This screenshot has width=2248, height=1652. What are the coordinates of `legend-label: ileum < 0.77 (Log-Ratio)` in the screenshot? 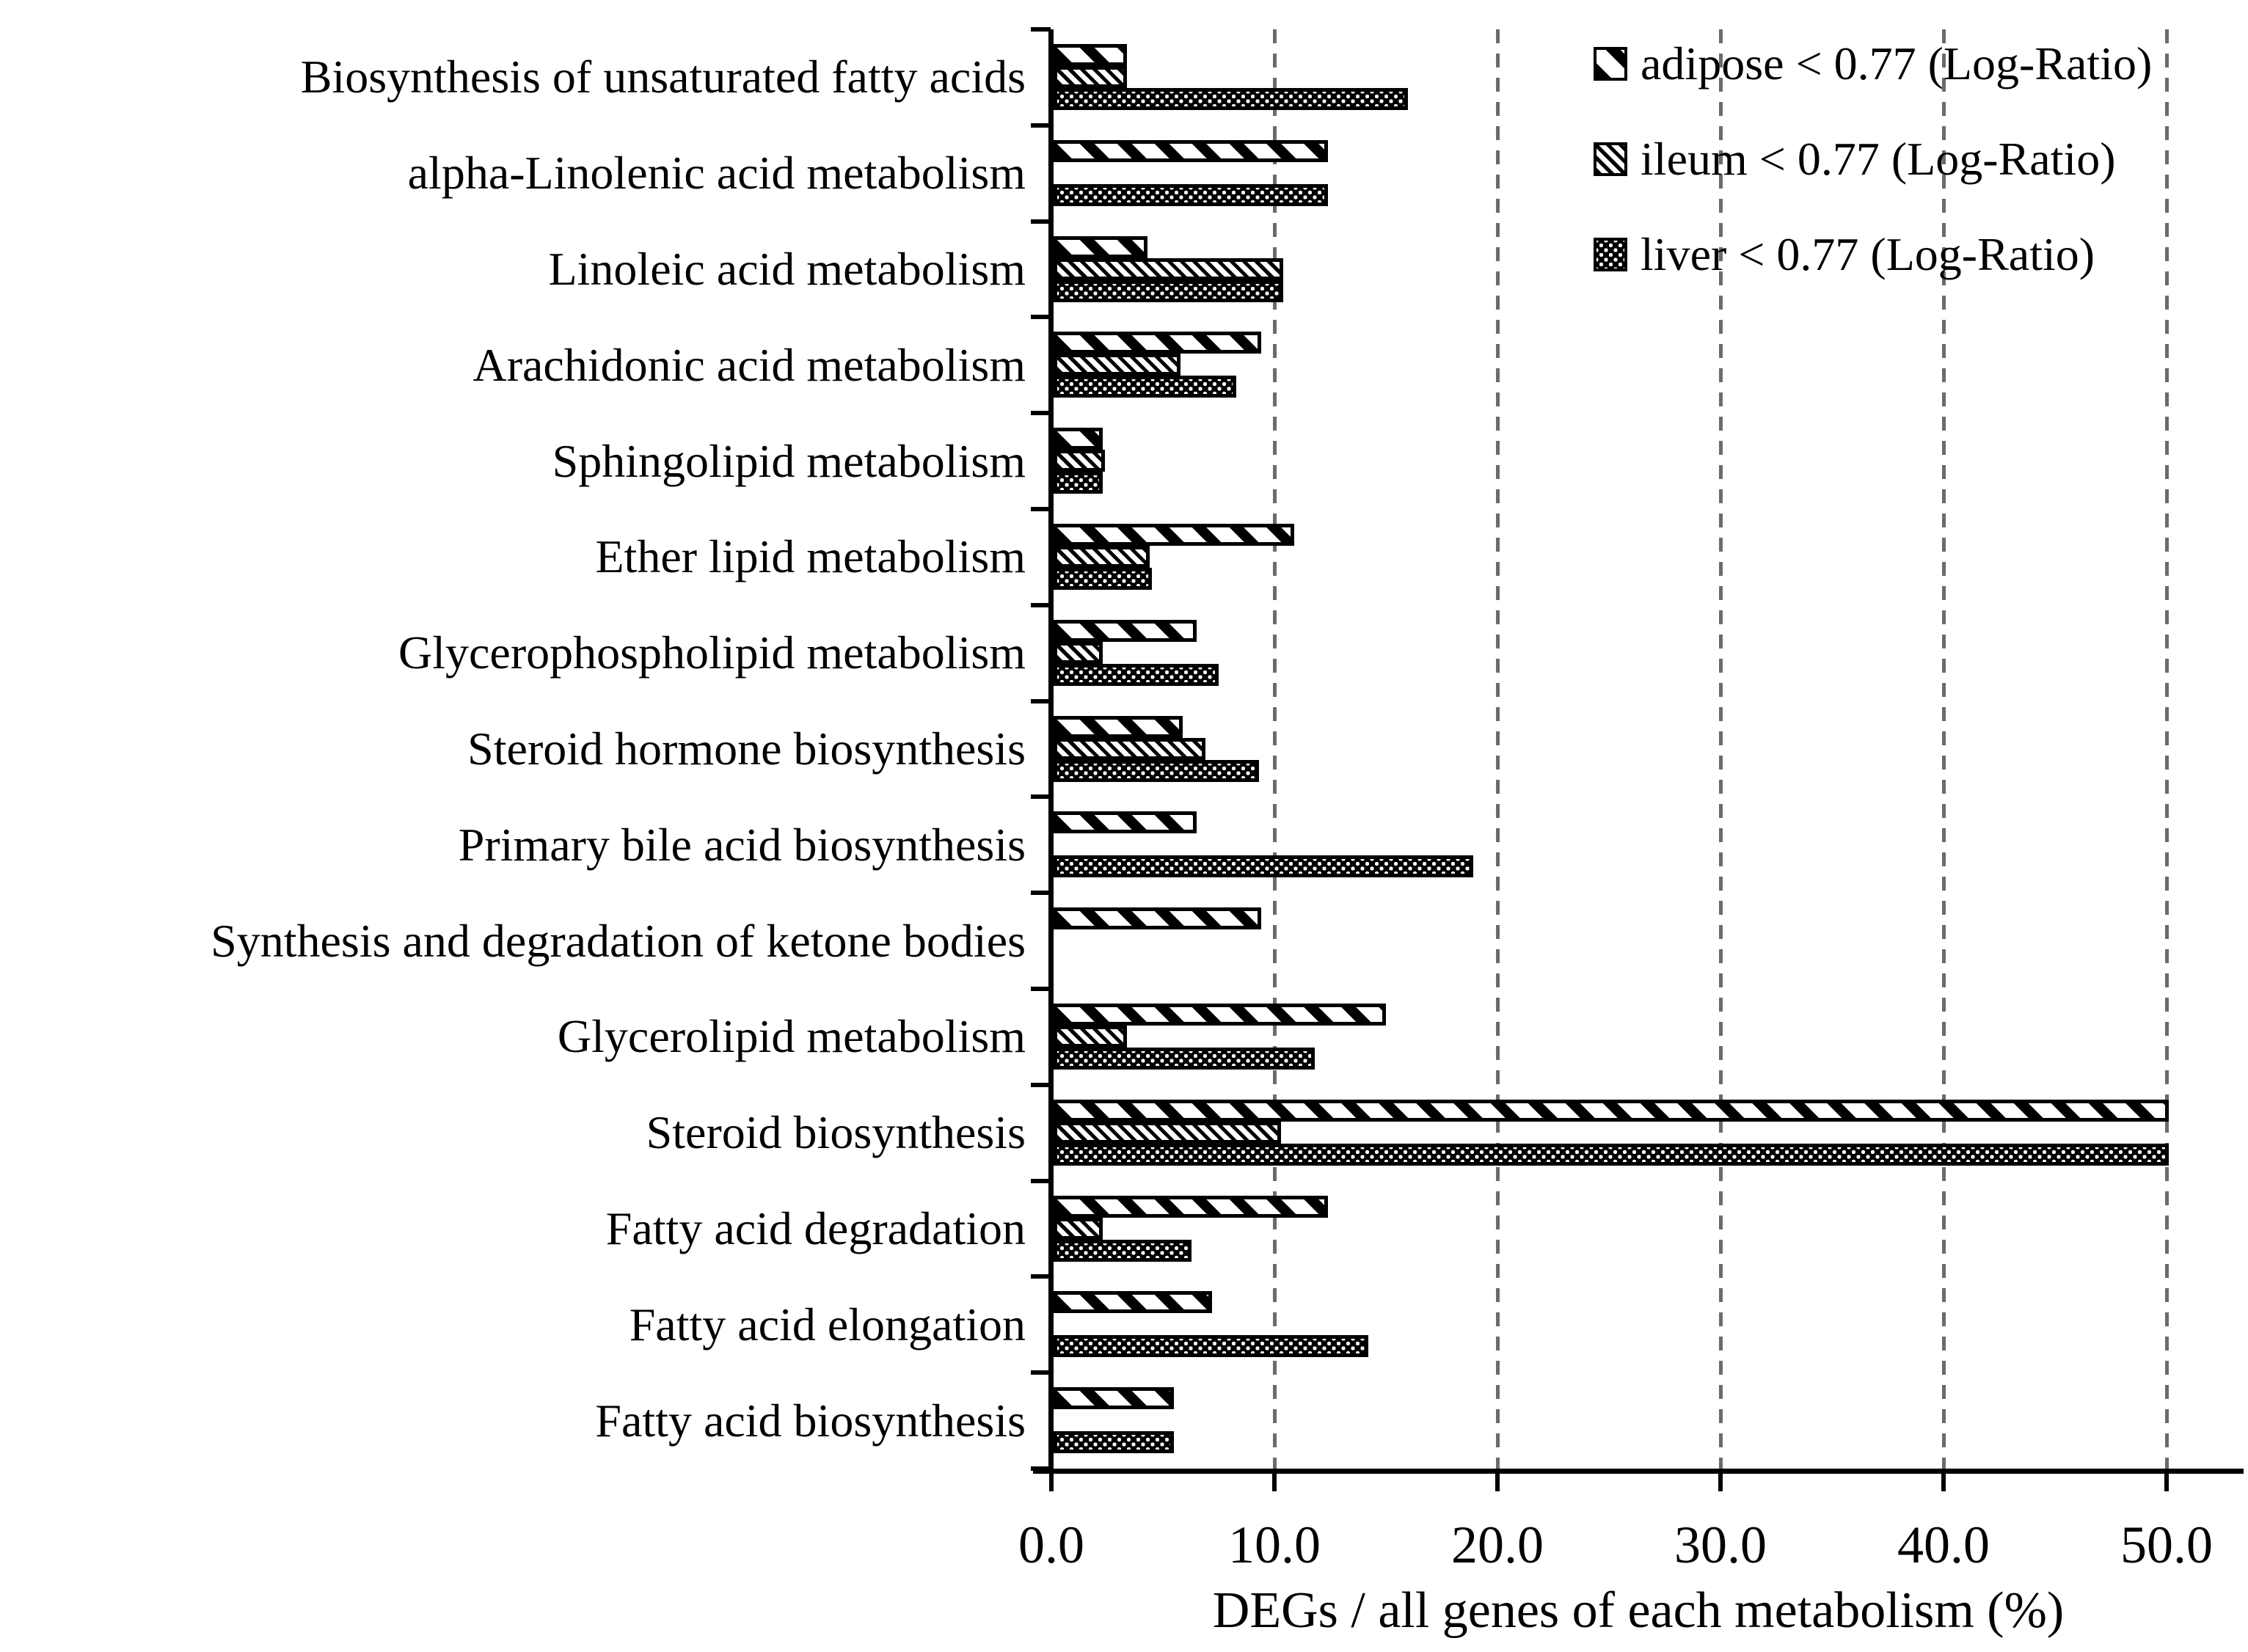 It's located at (1878, 159).